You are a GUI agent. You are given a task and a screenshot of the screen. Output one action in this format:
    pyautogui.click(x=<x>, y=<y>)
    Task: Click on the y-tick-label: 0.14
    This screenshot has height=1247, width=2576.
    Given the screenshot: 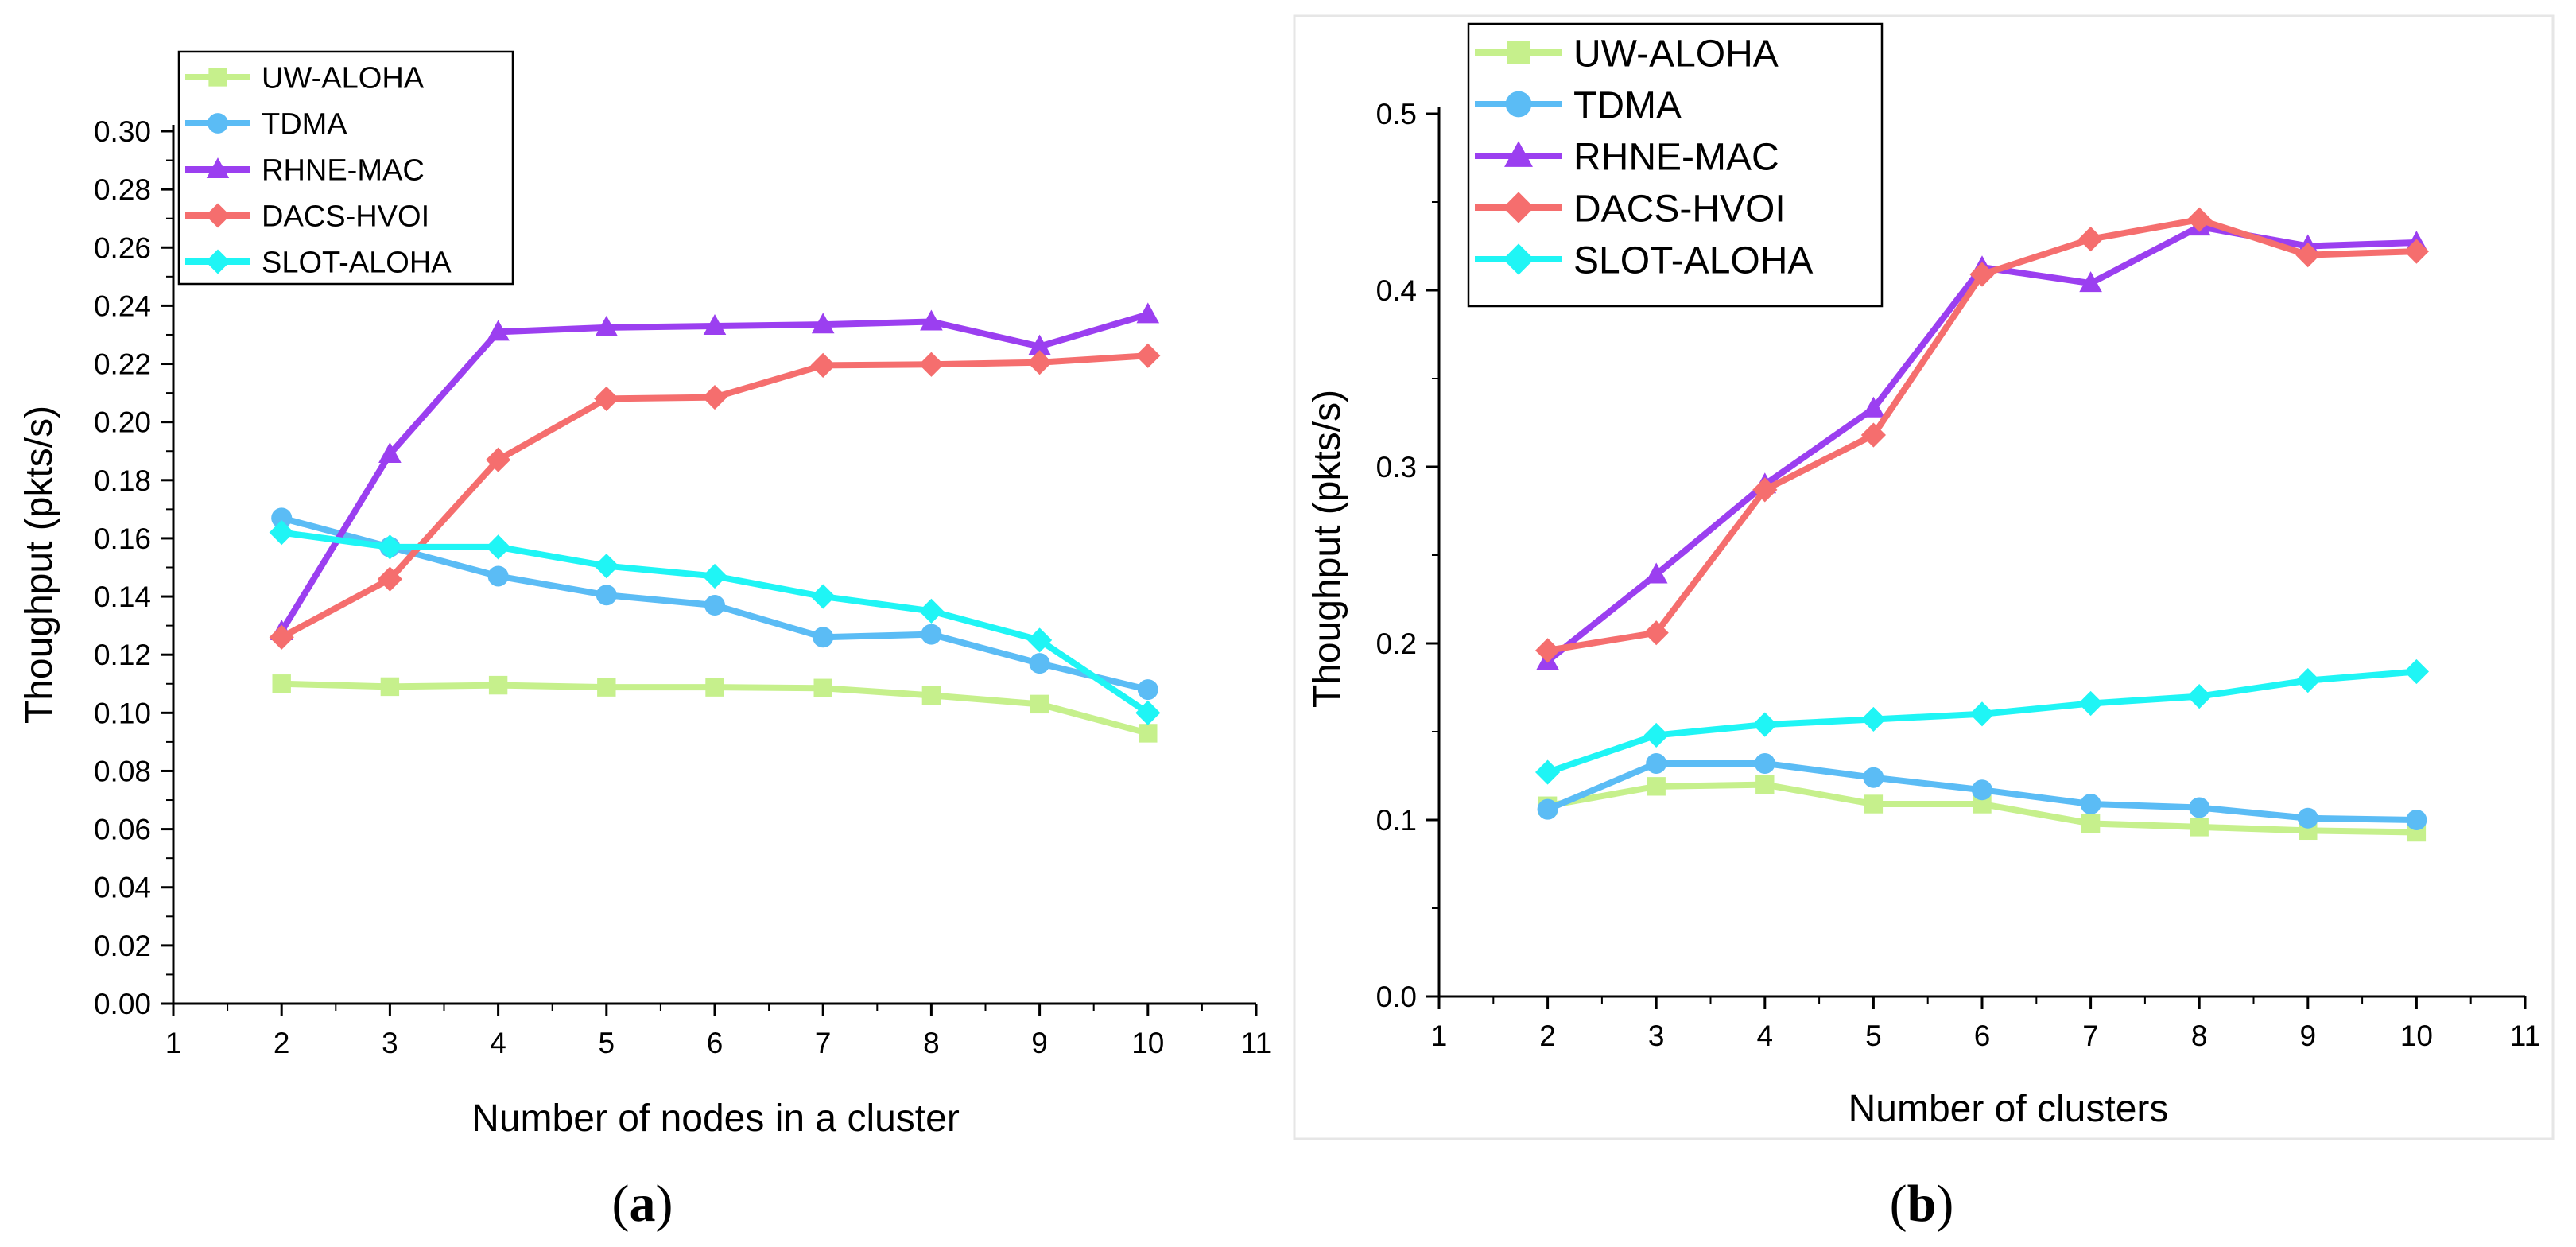 What is the action you would take?
    pyautogui.click(x=123, y=597)
    